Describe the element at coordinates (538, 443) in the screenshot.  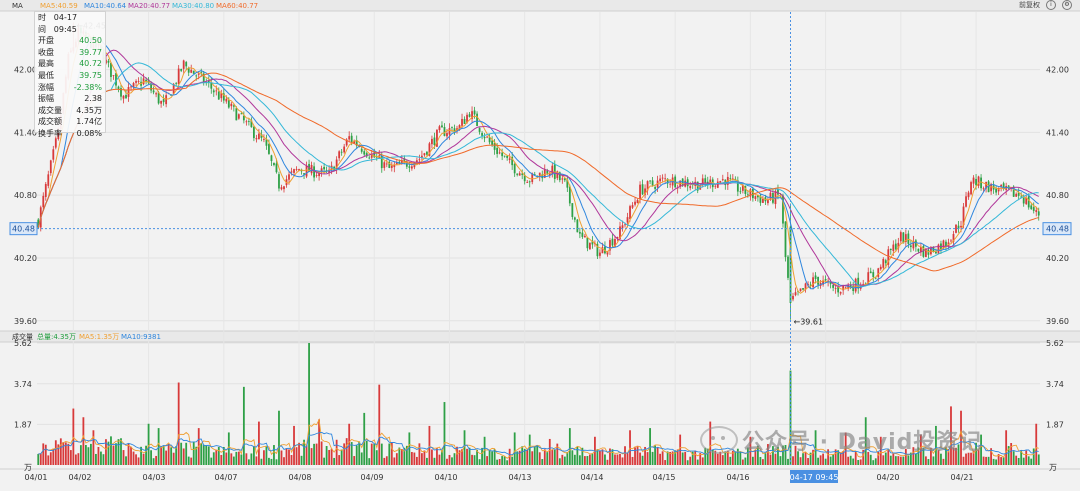
I see `volume-ma-line` at that location.